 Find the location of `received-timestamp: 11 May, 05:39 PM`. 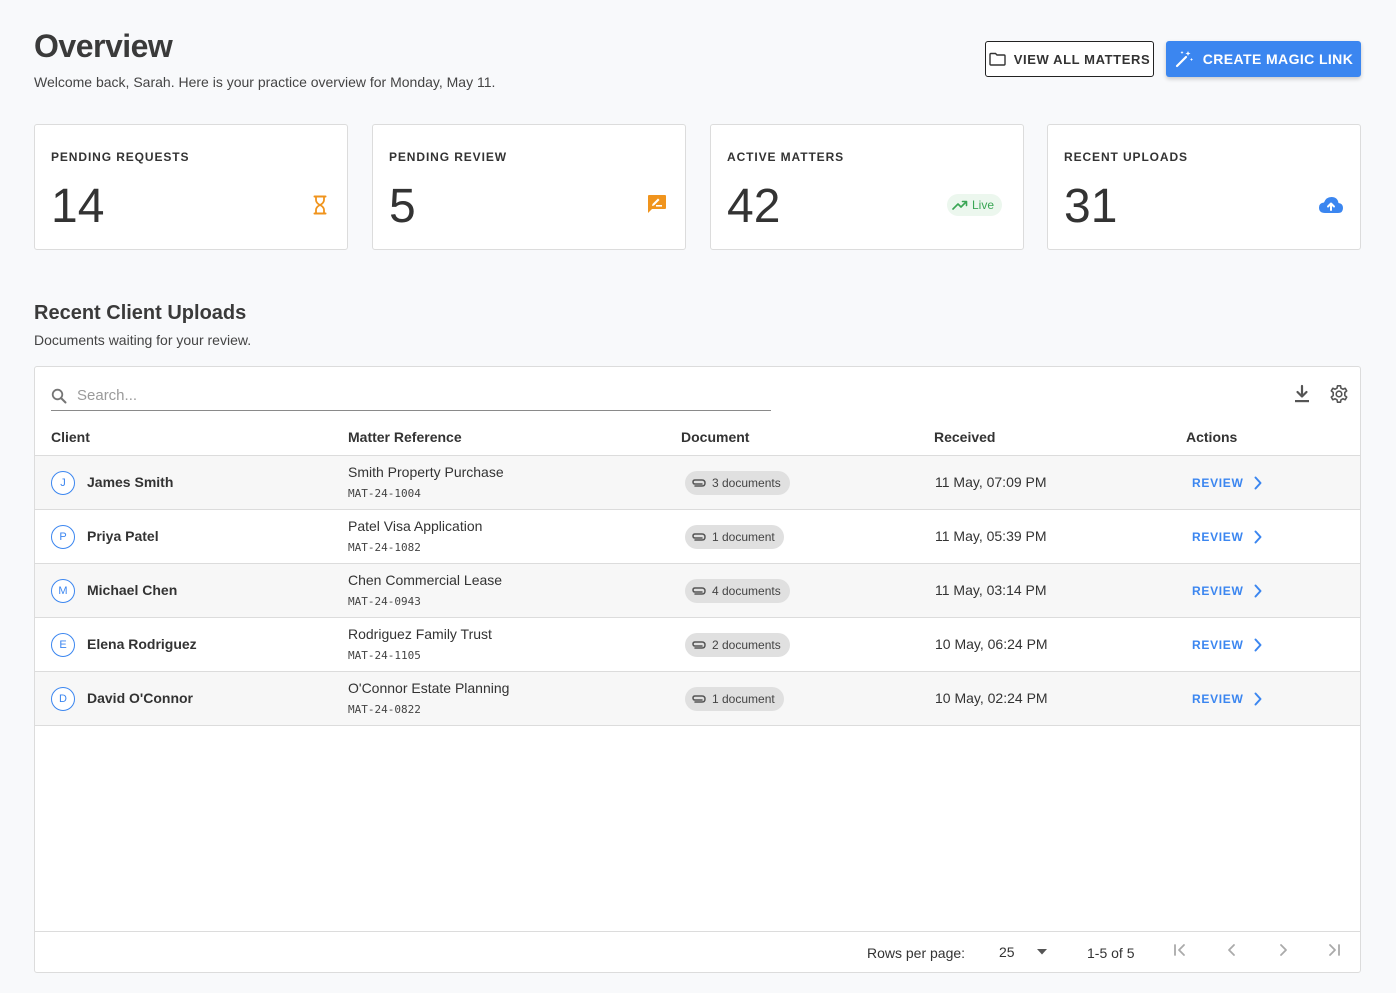

received-timestamp: 11 May, 05:39 PM is located at coordinates (991, 536).